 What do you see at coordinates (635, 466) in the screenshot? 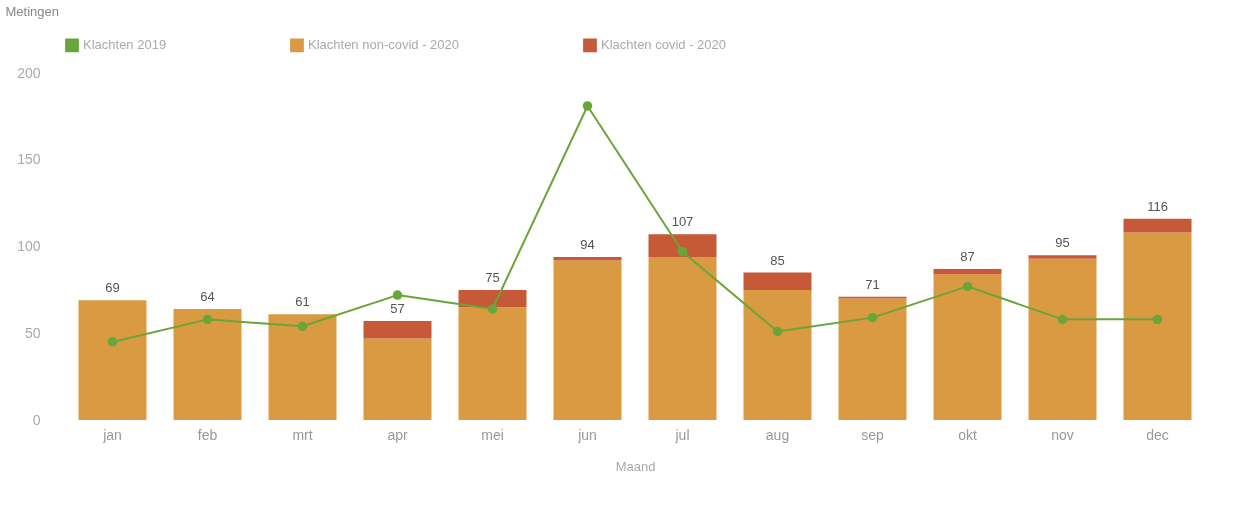
I see `x-axis-title: Maand` at bounding box center [635, 466].